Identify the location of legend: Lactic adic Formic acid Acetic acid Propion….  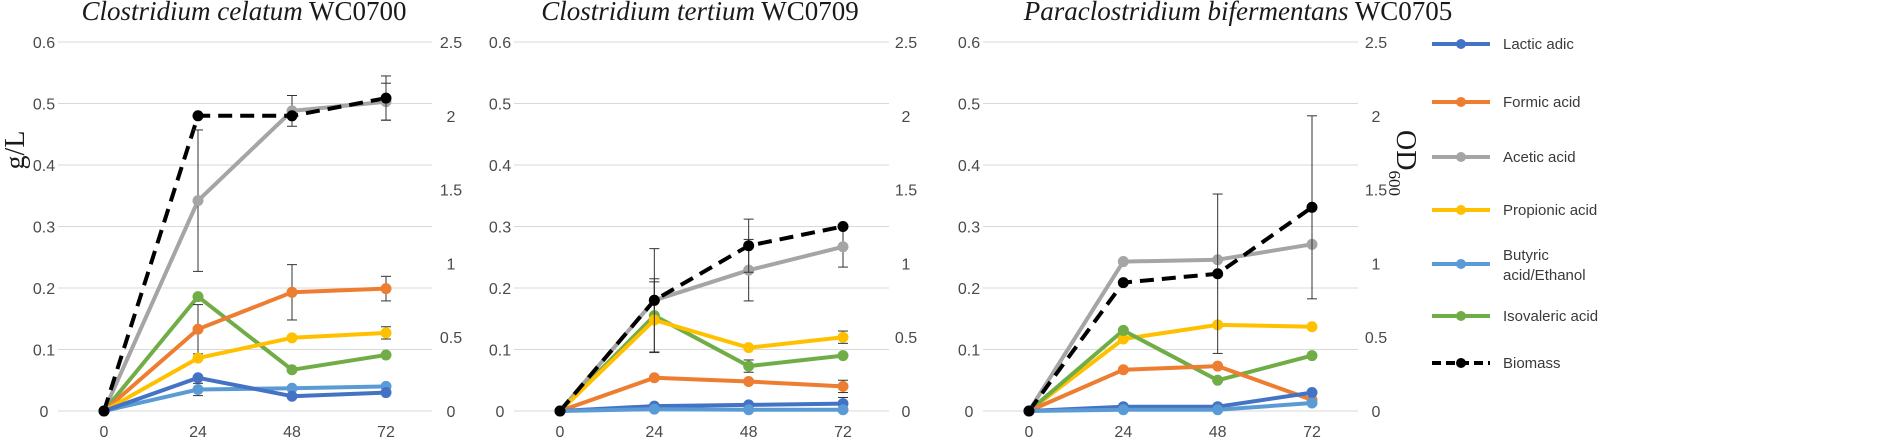
(1515, 204).